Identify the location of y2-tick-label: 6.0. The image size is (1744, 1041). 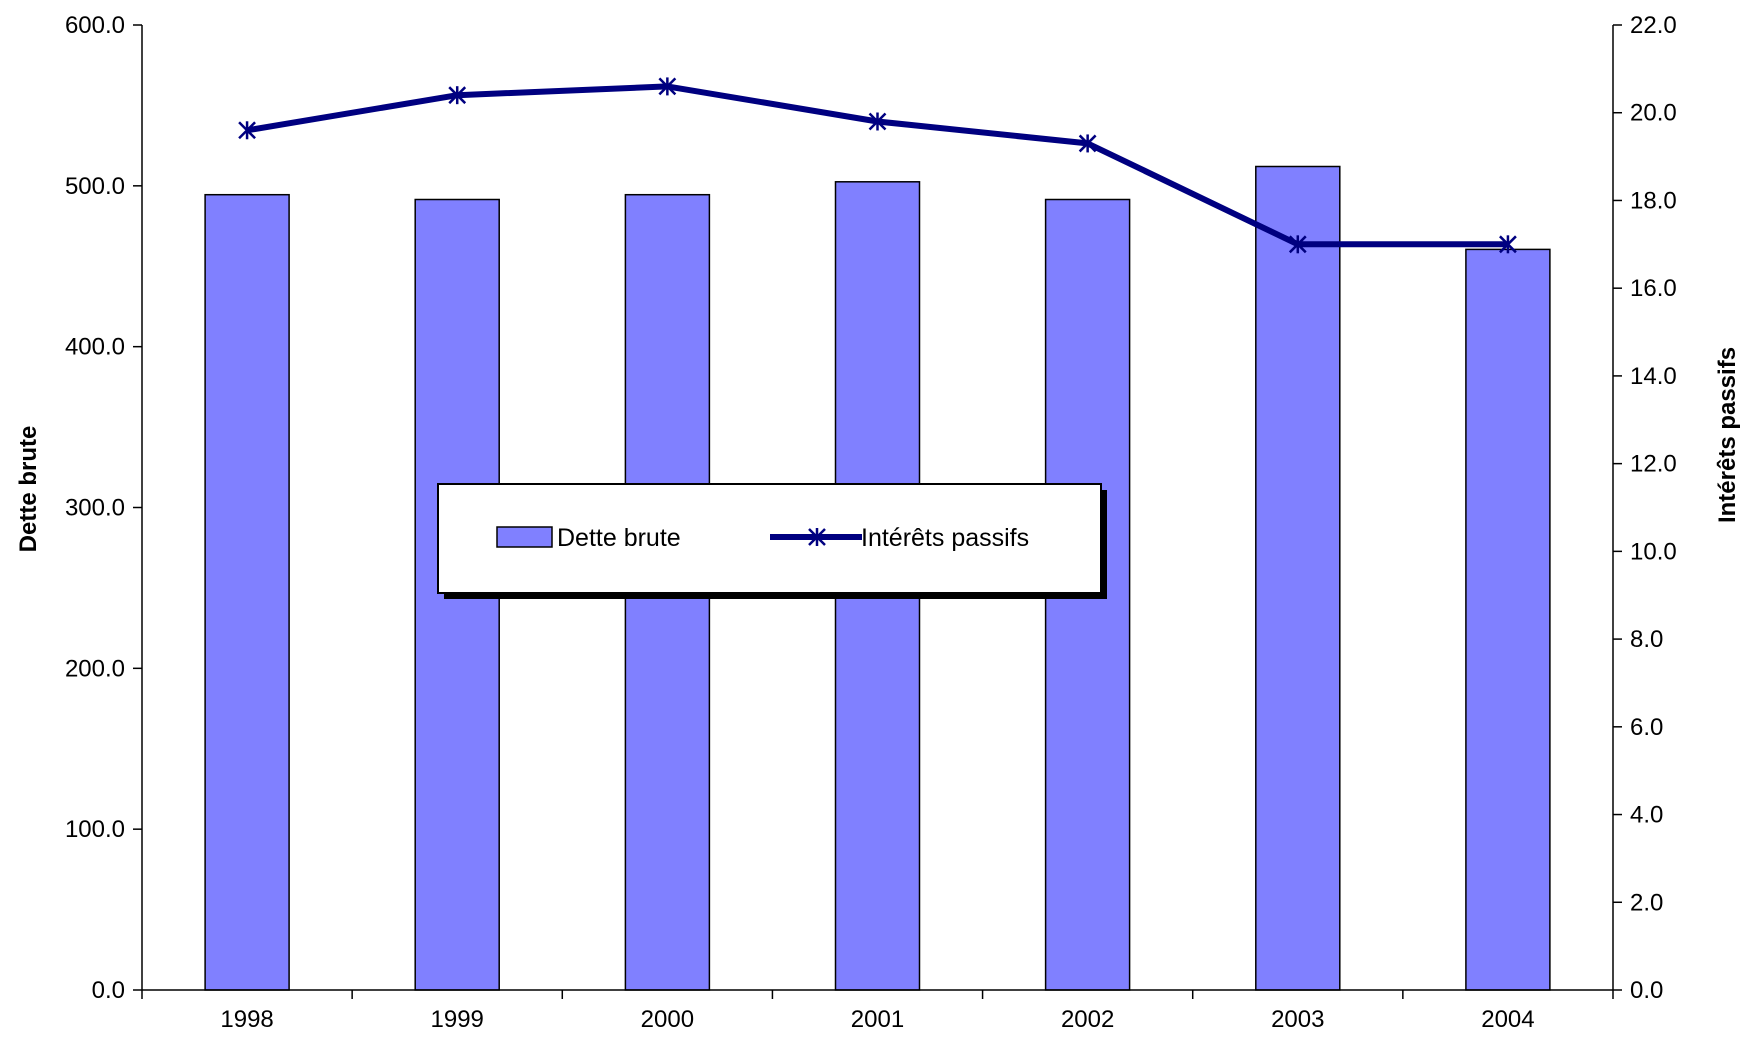
(1646, 727).